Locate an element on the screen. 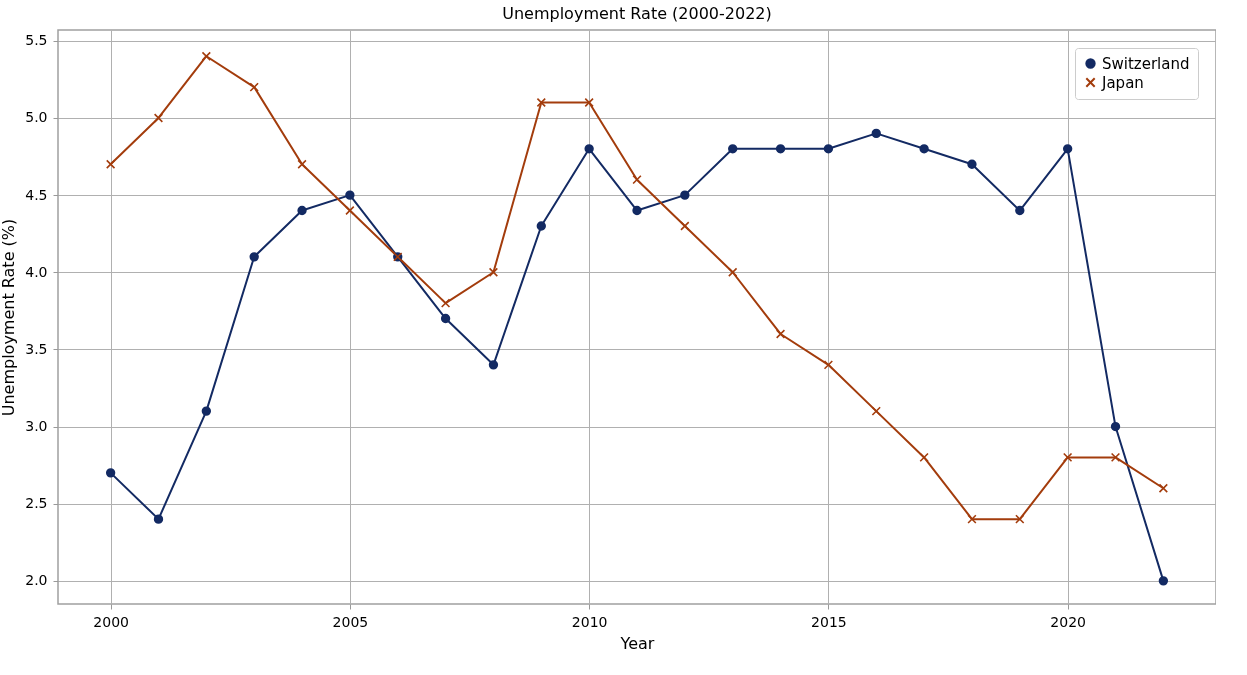  x-tick-label: 2010 is located at coordinates (589, 621).